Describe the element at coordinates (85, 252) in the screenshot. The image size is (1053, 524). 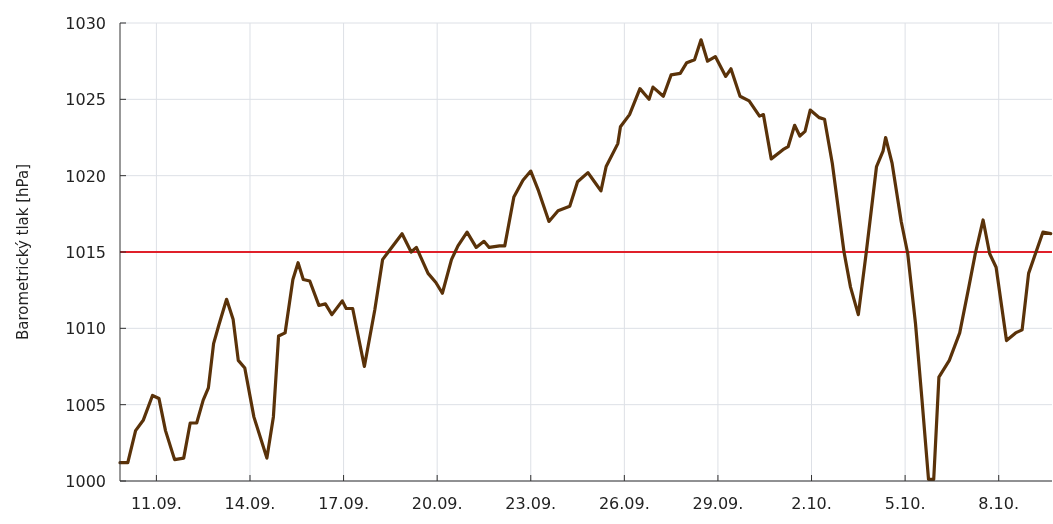
I see `y-tick-label: 1015` at that location.